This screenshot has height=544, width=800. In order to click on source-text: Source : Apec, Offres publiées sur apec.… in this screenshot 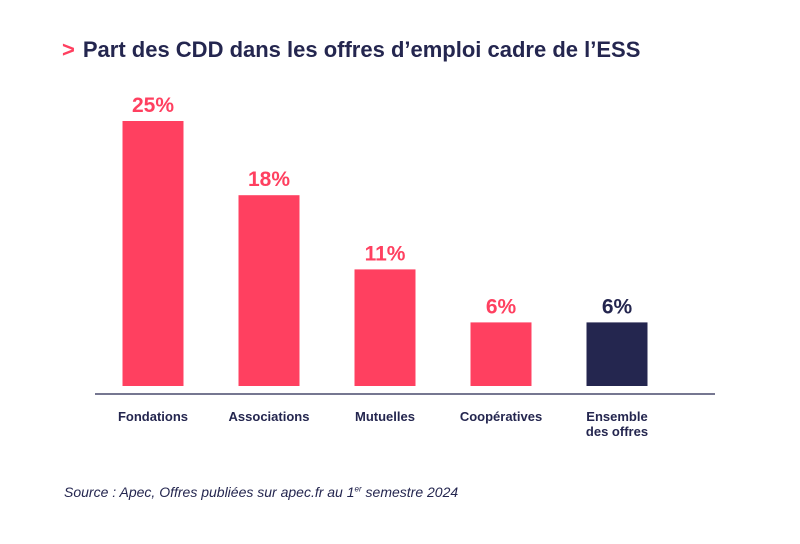, I will do `click(209, 492)`.